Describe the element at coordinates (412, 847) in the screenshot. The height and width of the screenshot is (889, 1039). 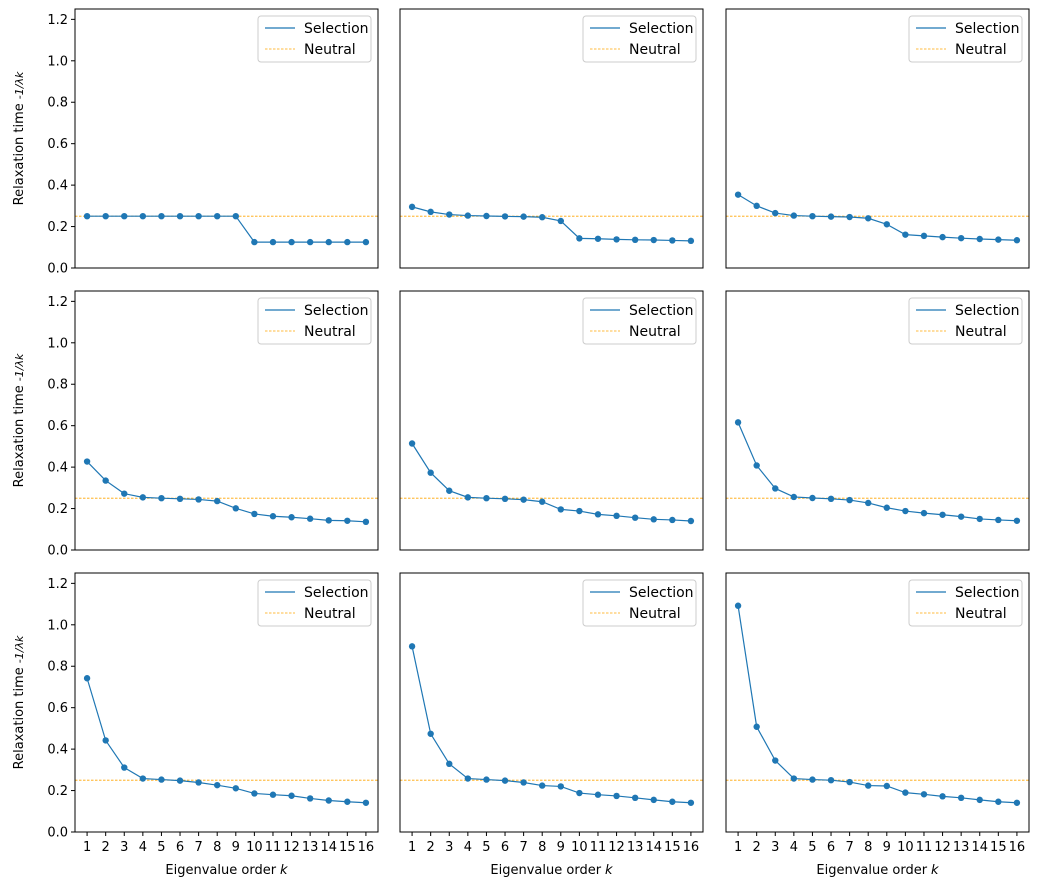
I see `x-tick-label: 1` at that location.